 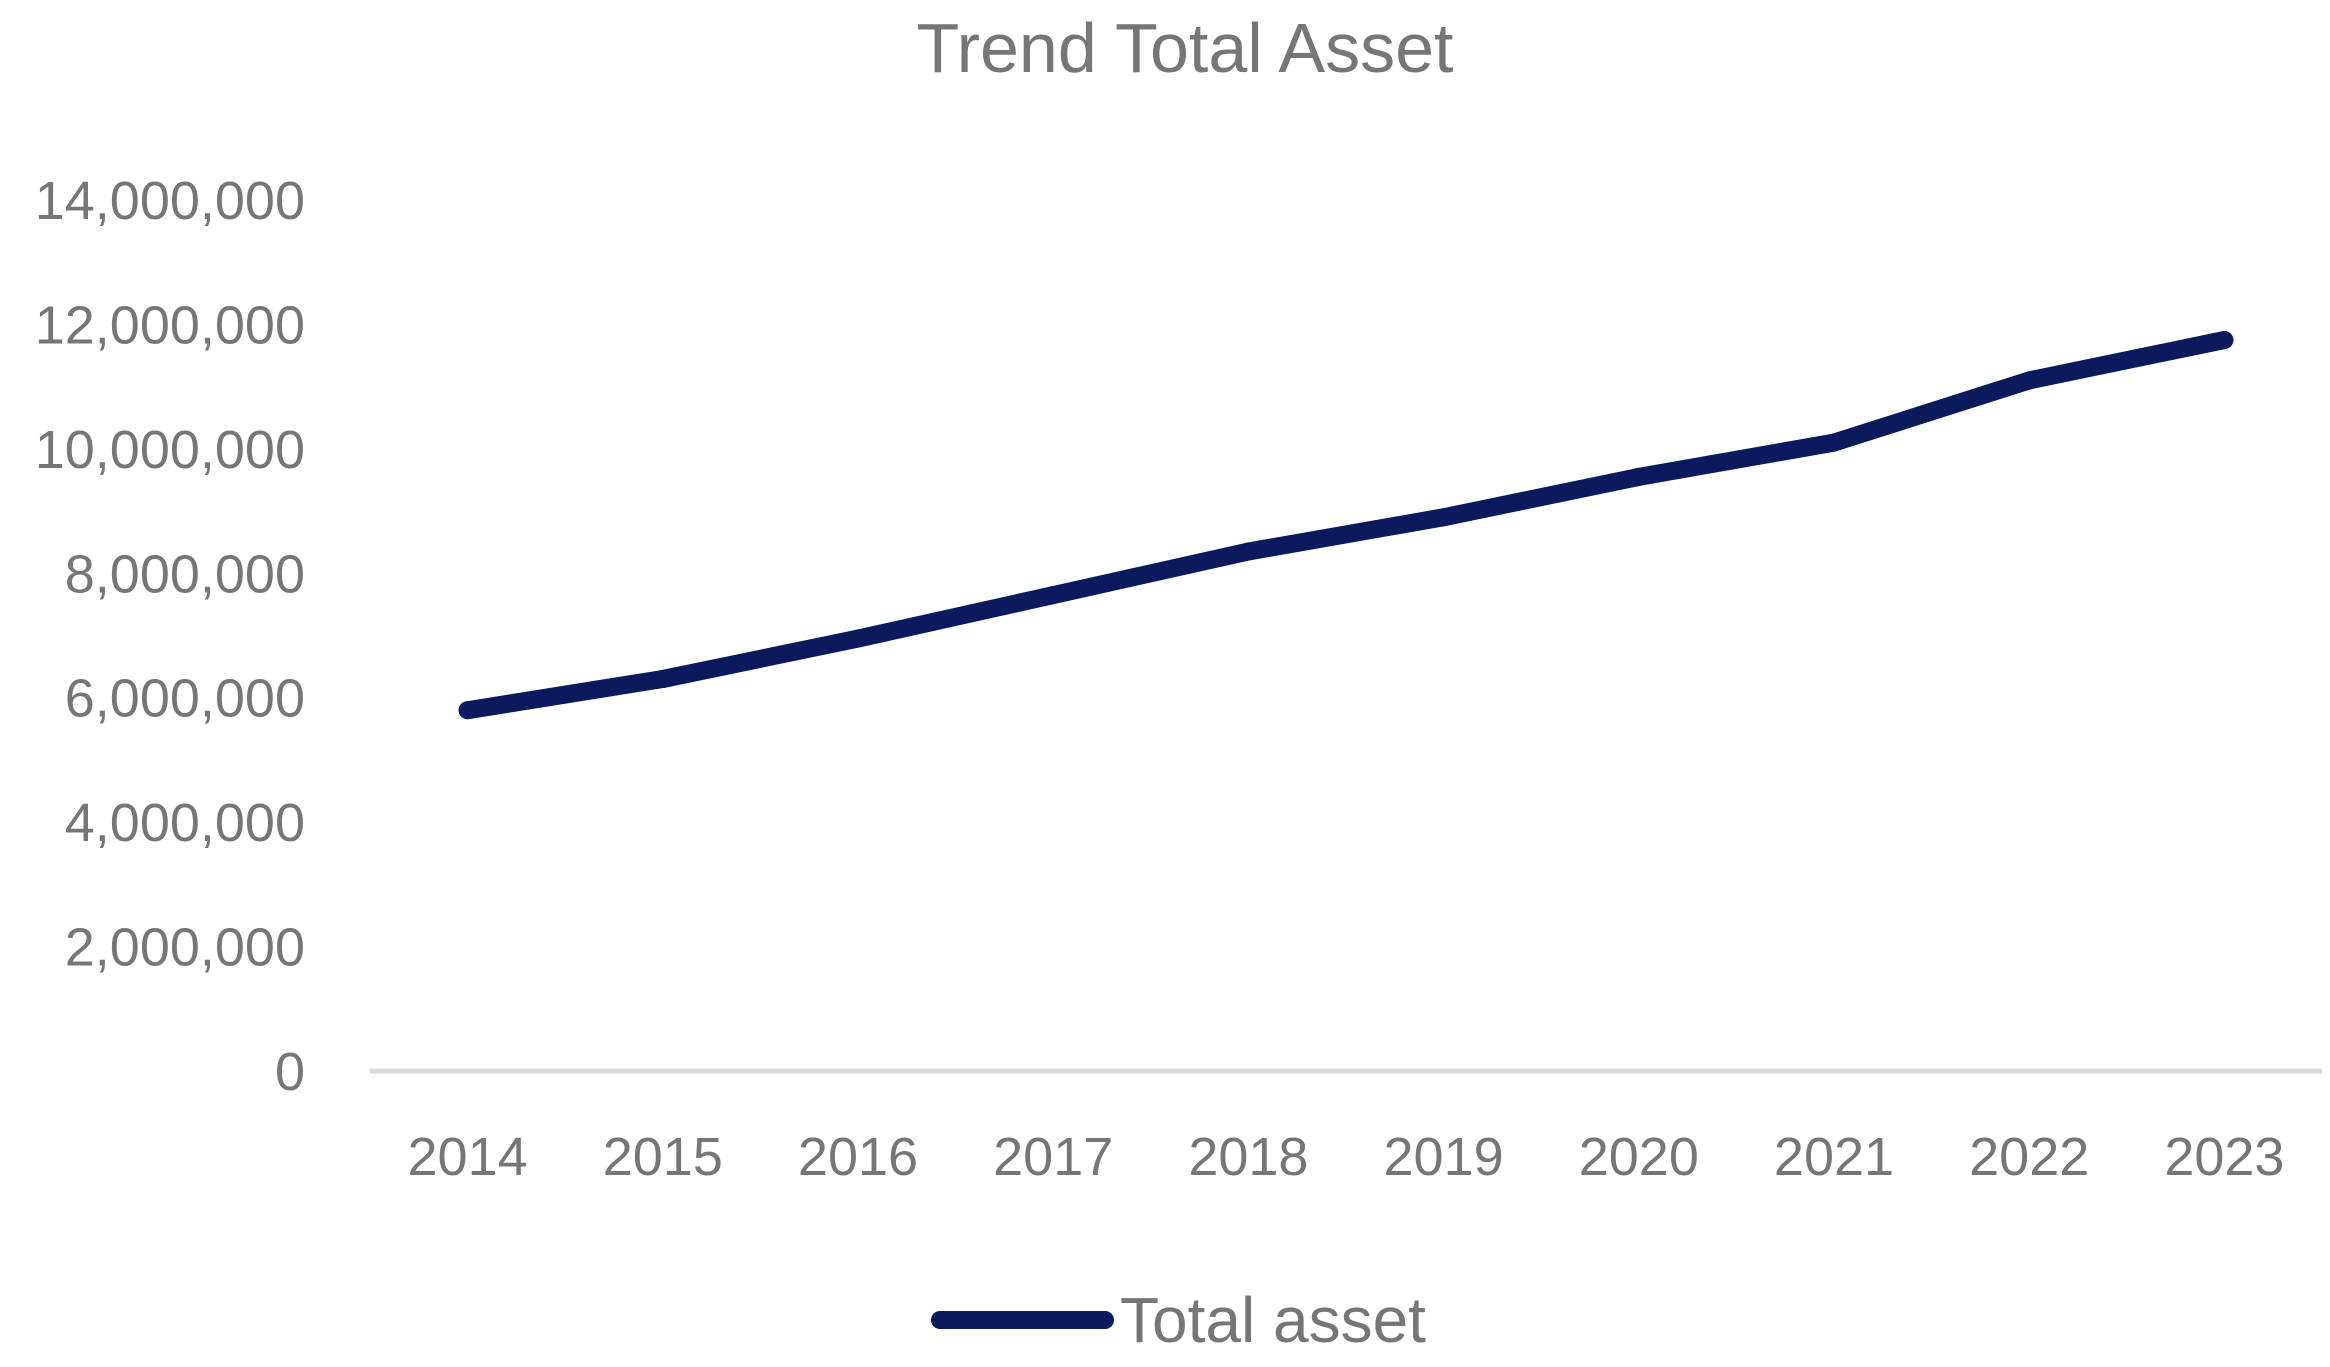 What do you see at coordinates (1444, 1157) in the screenshot?
I see `x-tick-label: 2019` at bounding box center [1444, 1157].